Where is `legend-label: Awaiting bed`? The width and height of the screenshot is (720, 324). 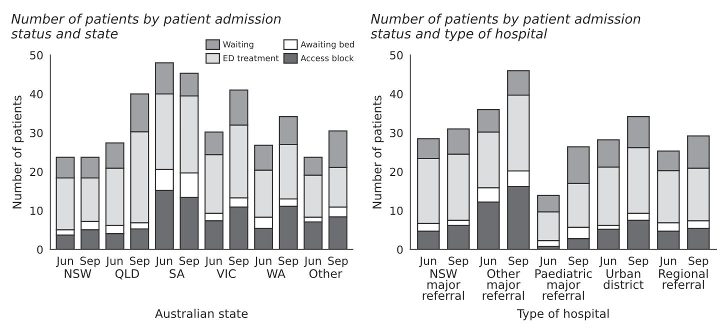 legend-label: Awaiting bed is located at coordinates (327, 45).